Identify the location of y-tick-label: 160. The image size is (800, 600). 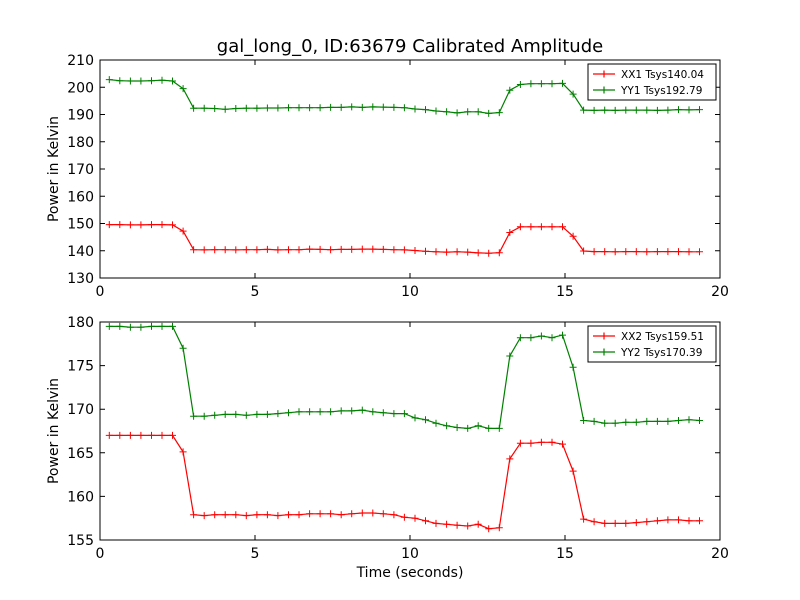
(80, 497).